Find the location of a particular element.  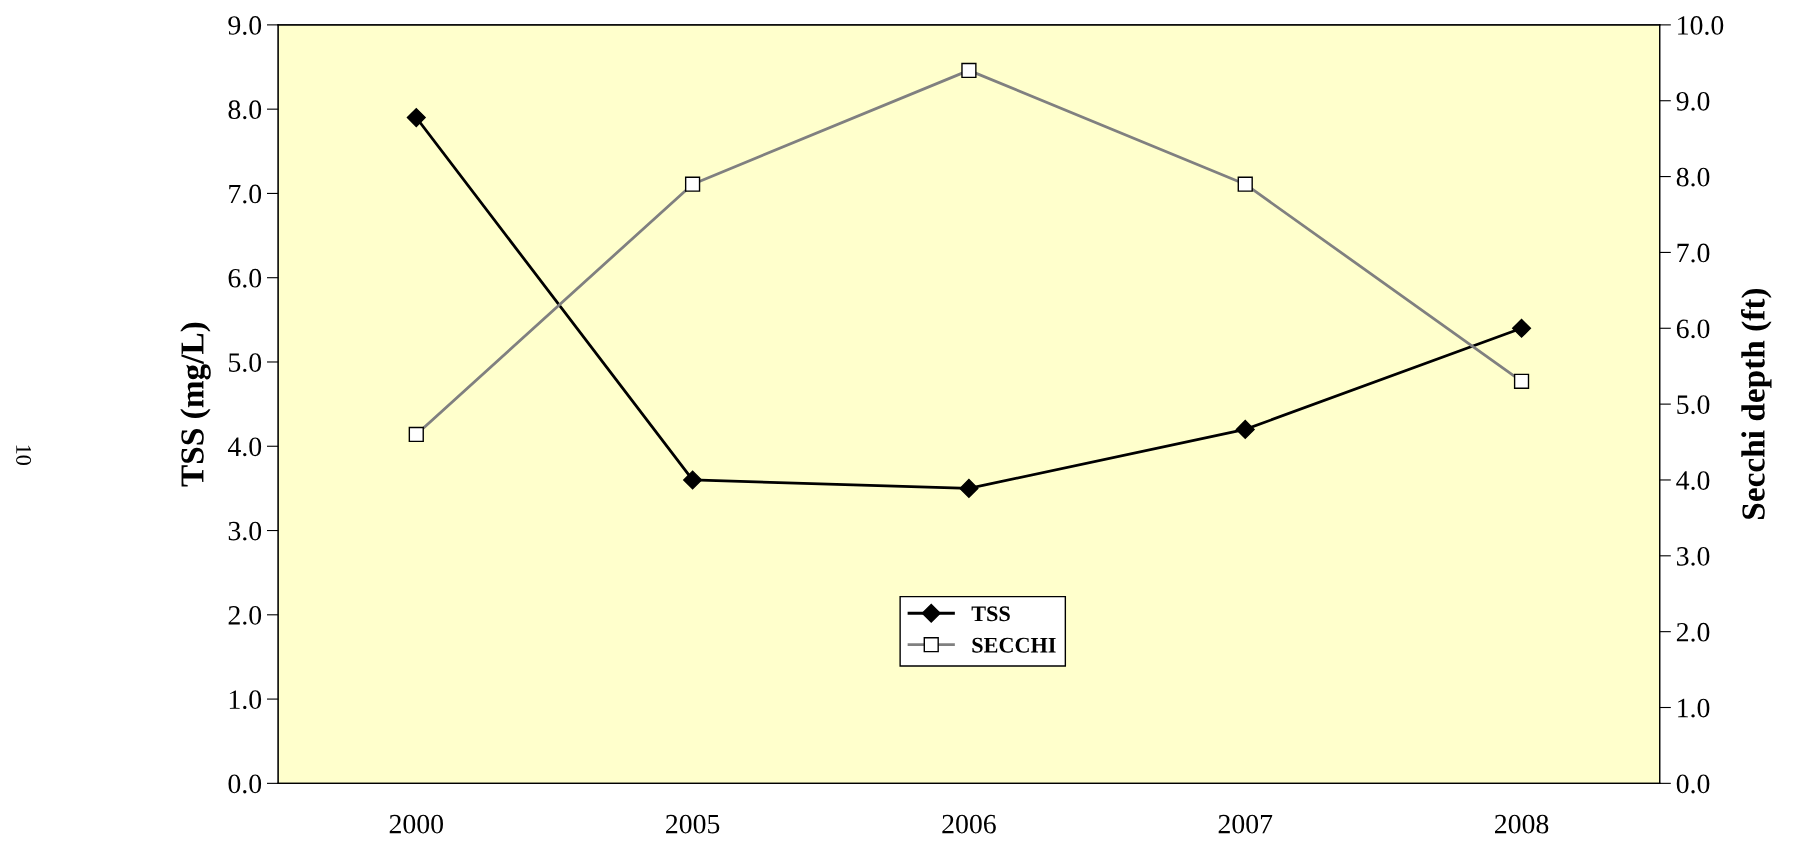

y2-tick-label: 2.0 is located at coordinates (1693, 632).